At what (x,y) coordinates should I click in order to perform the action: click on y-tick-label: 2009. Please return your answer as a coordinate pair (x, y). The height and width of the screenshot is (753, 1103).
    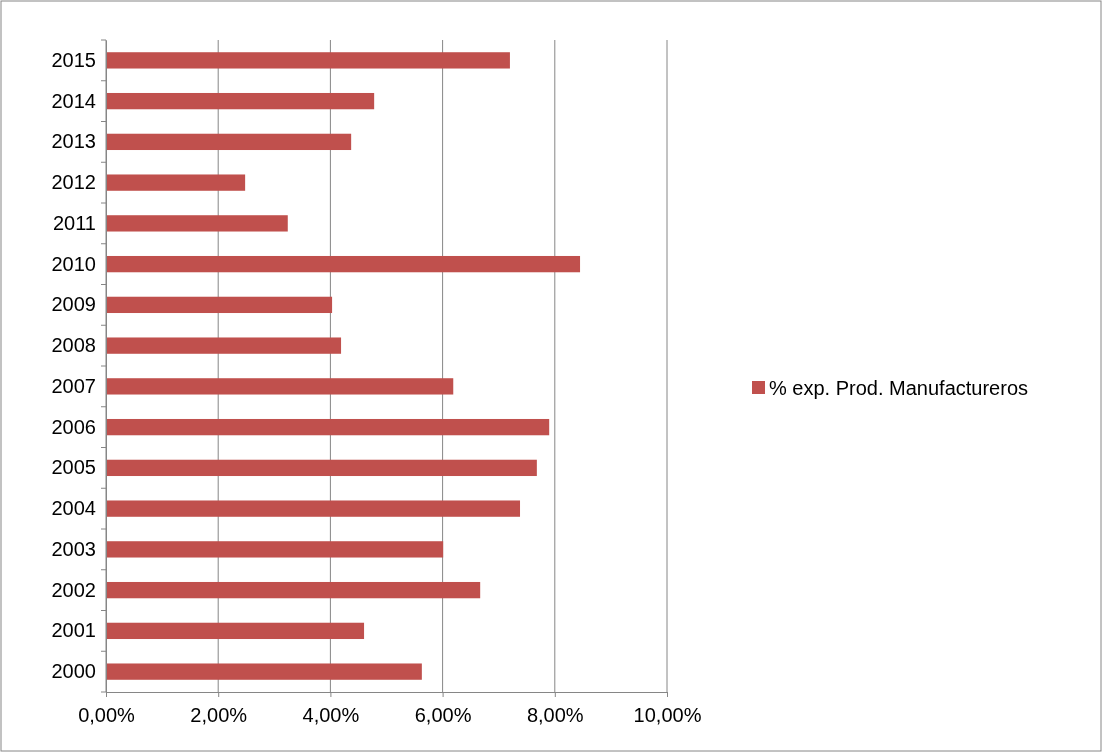
    Looking at the image, I should click on (73, 304).